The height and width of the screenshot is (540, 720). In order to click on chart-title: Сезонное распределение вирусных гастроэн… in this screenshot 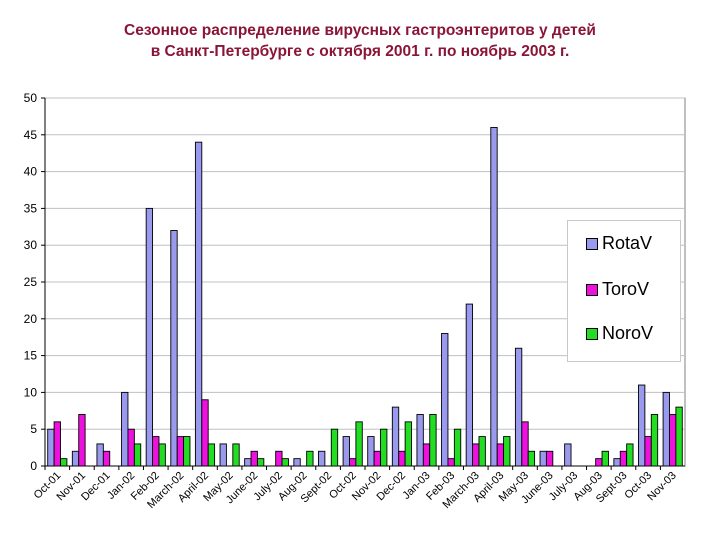, I will do `click(360, 41)`.